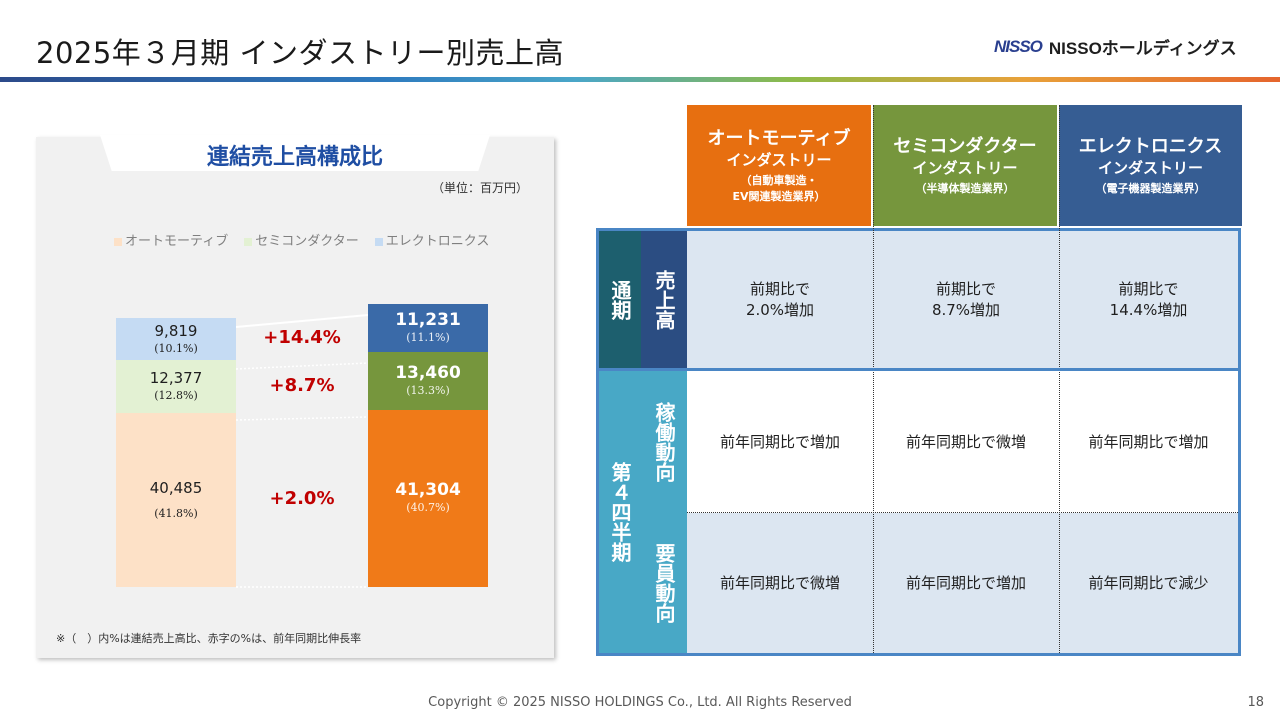  Describe the element at coordinates (620, 512) in the screenshot. I see `group-label-q4: 第４四半期` at that location.